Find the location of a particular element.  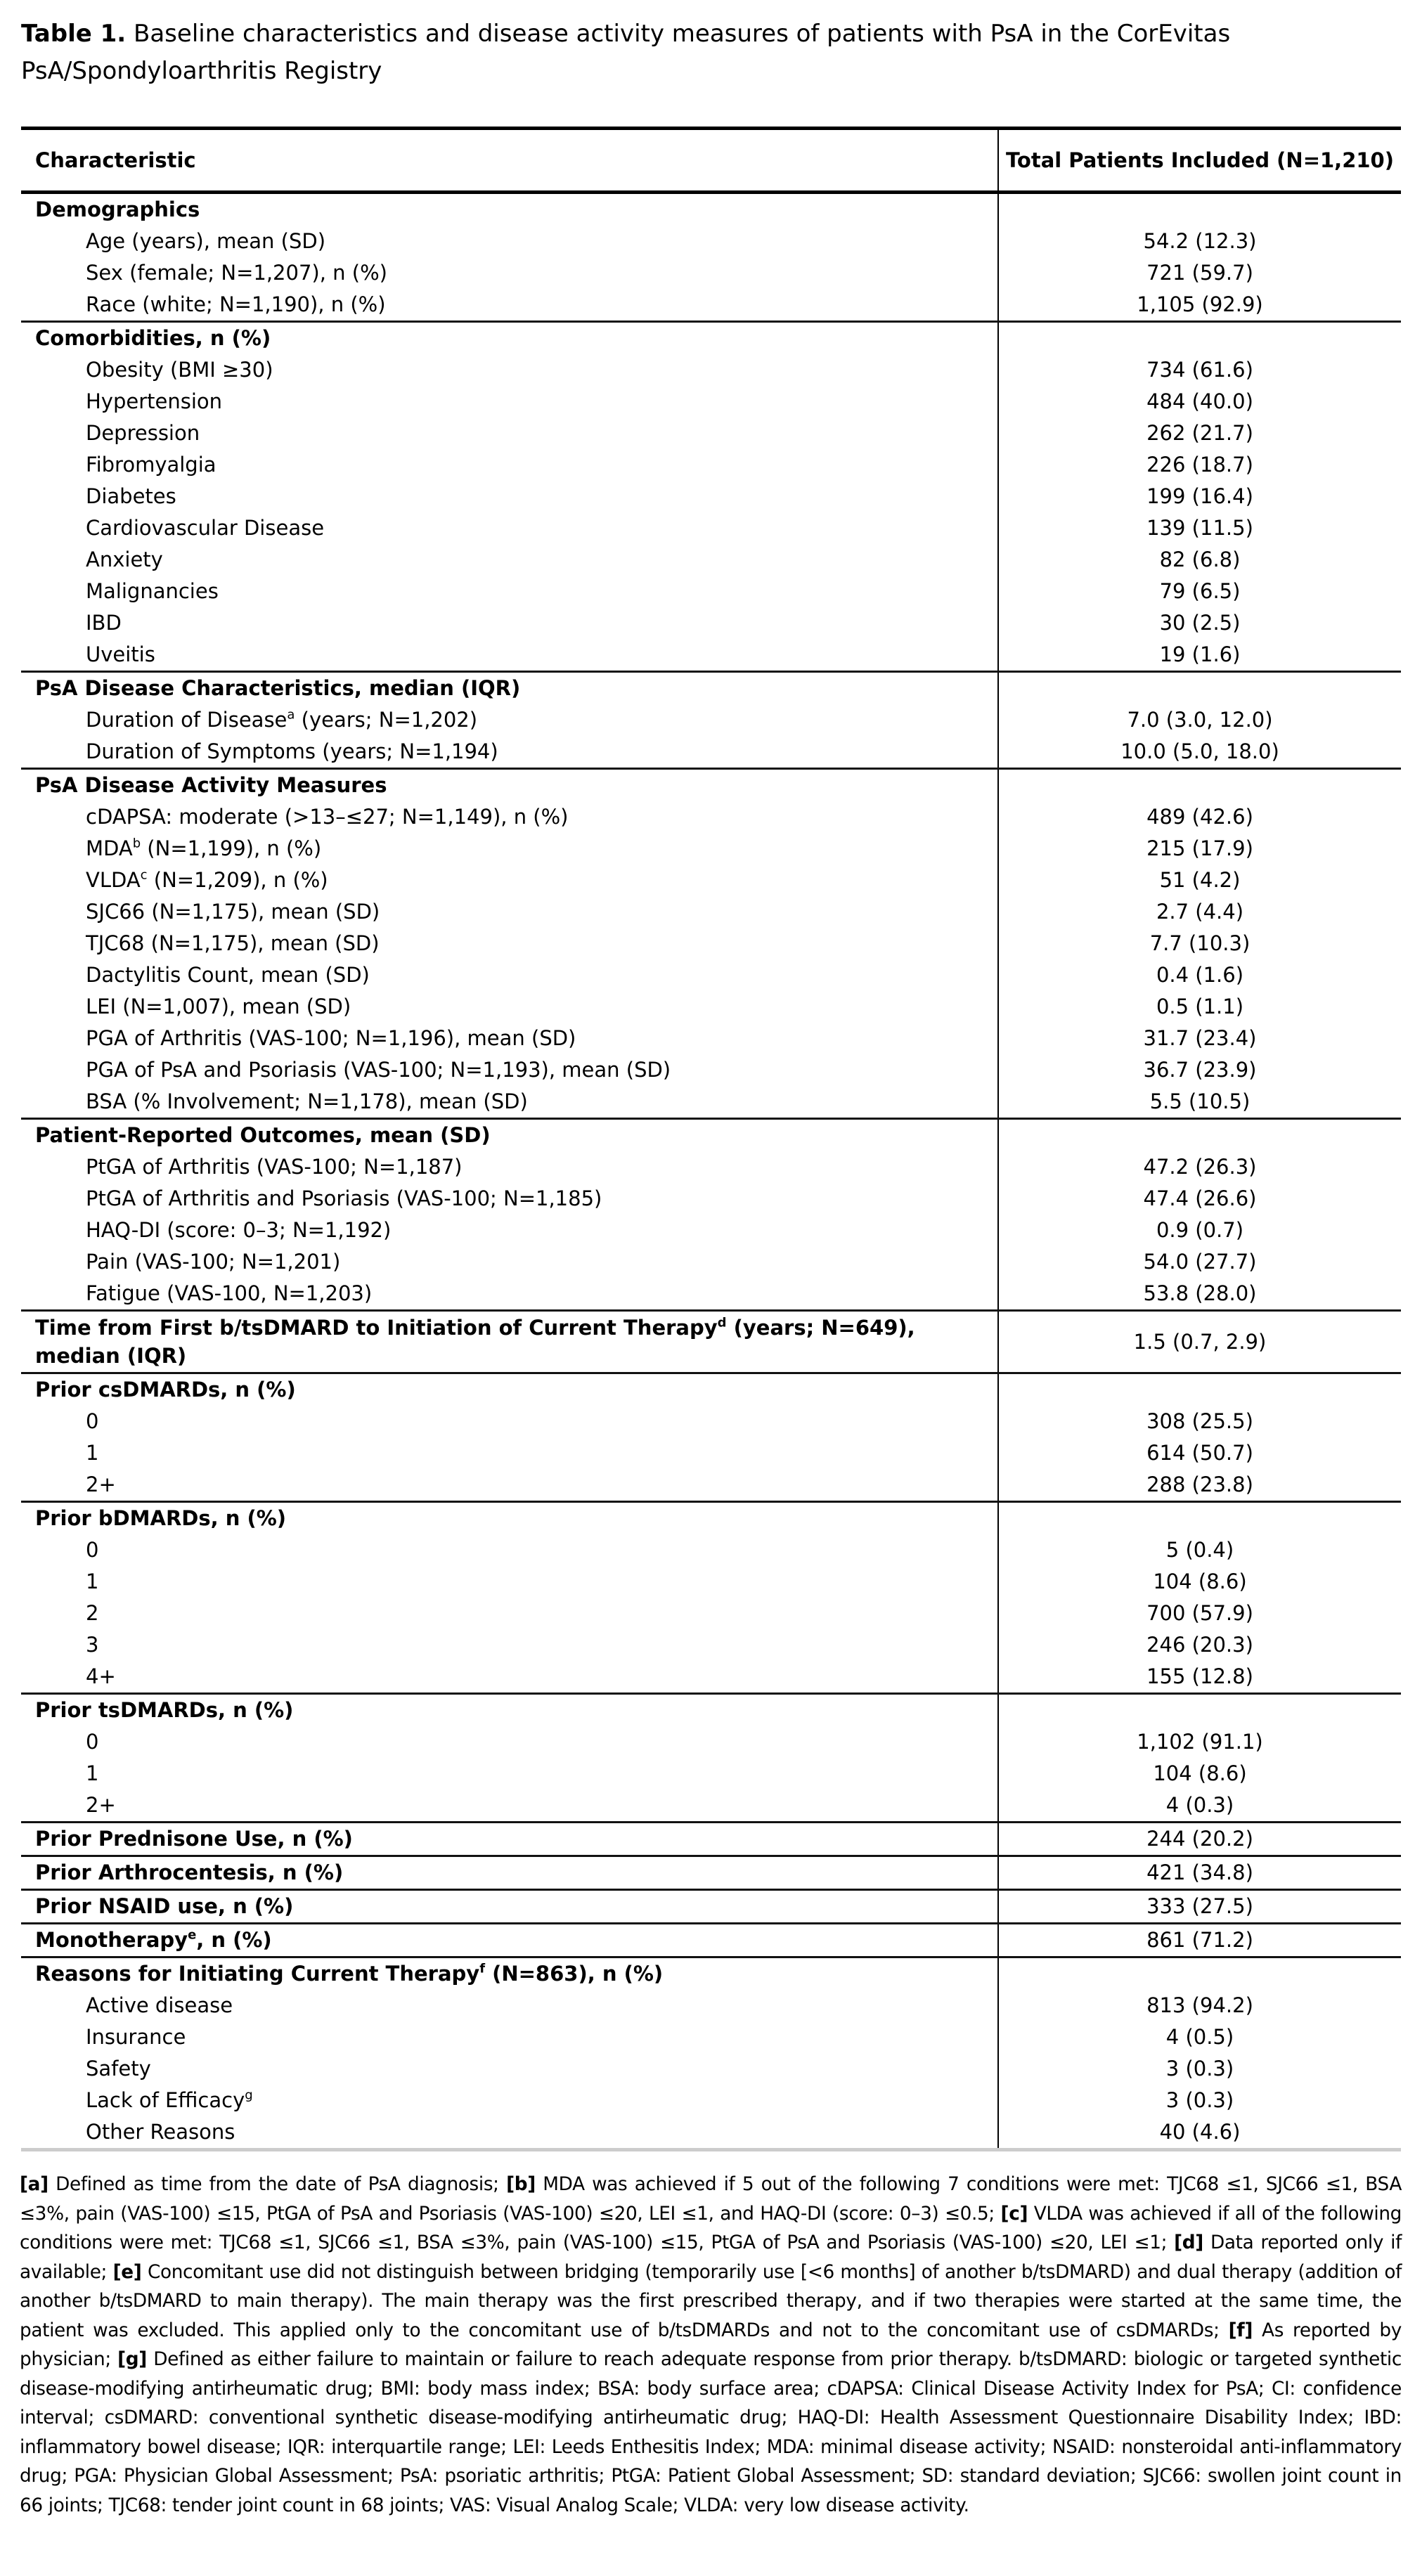

table-row: MDAb (N=1,199), n (%) 215 (17.9) is located at coordinates (711, 849).